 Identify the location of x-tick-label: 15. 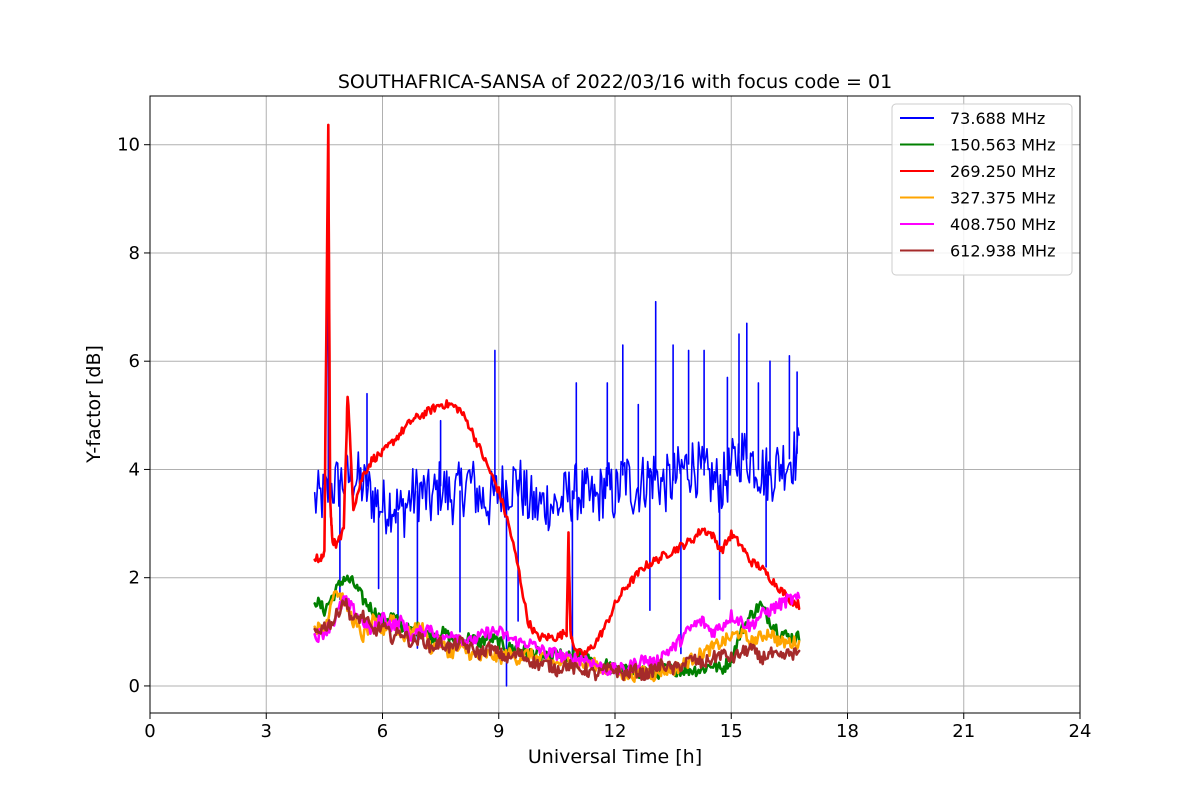
(731, 731).